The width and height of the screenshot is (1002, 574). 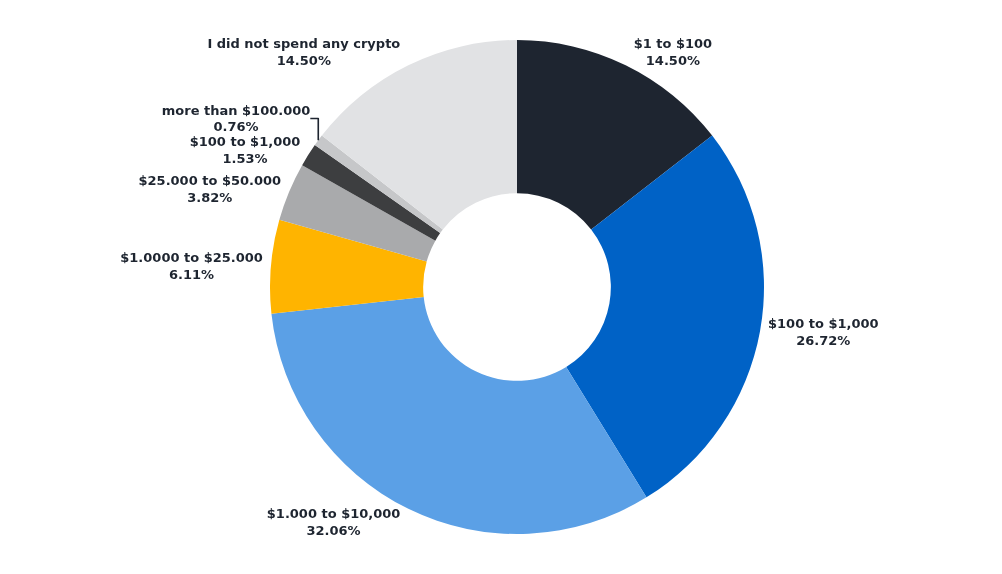 I want to click on data-label: 3.82%, so click(x=210, y=198).